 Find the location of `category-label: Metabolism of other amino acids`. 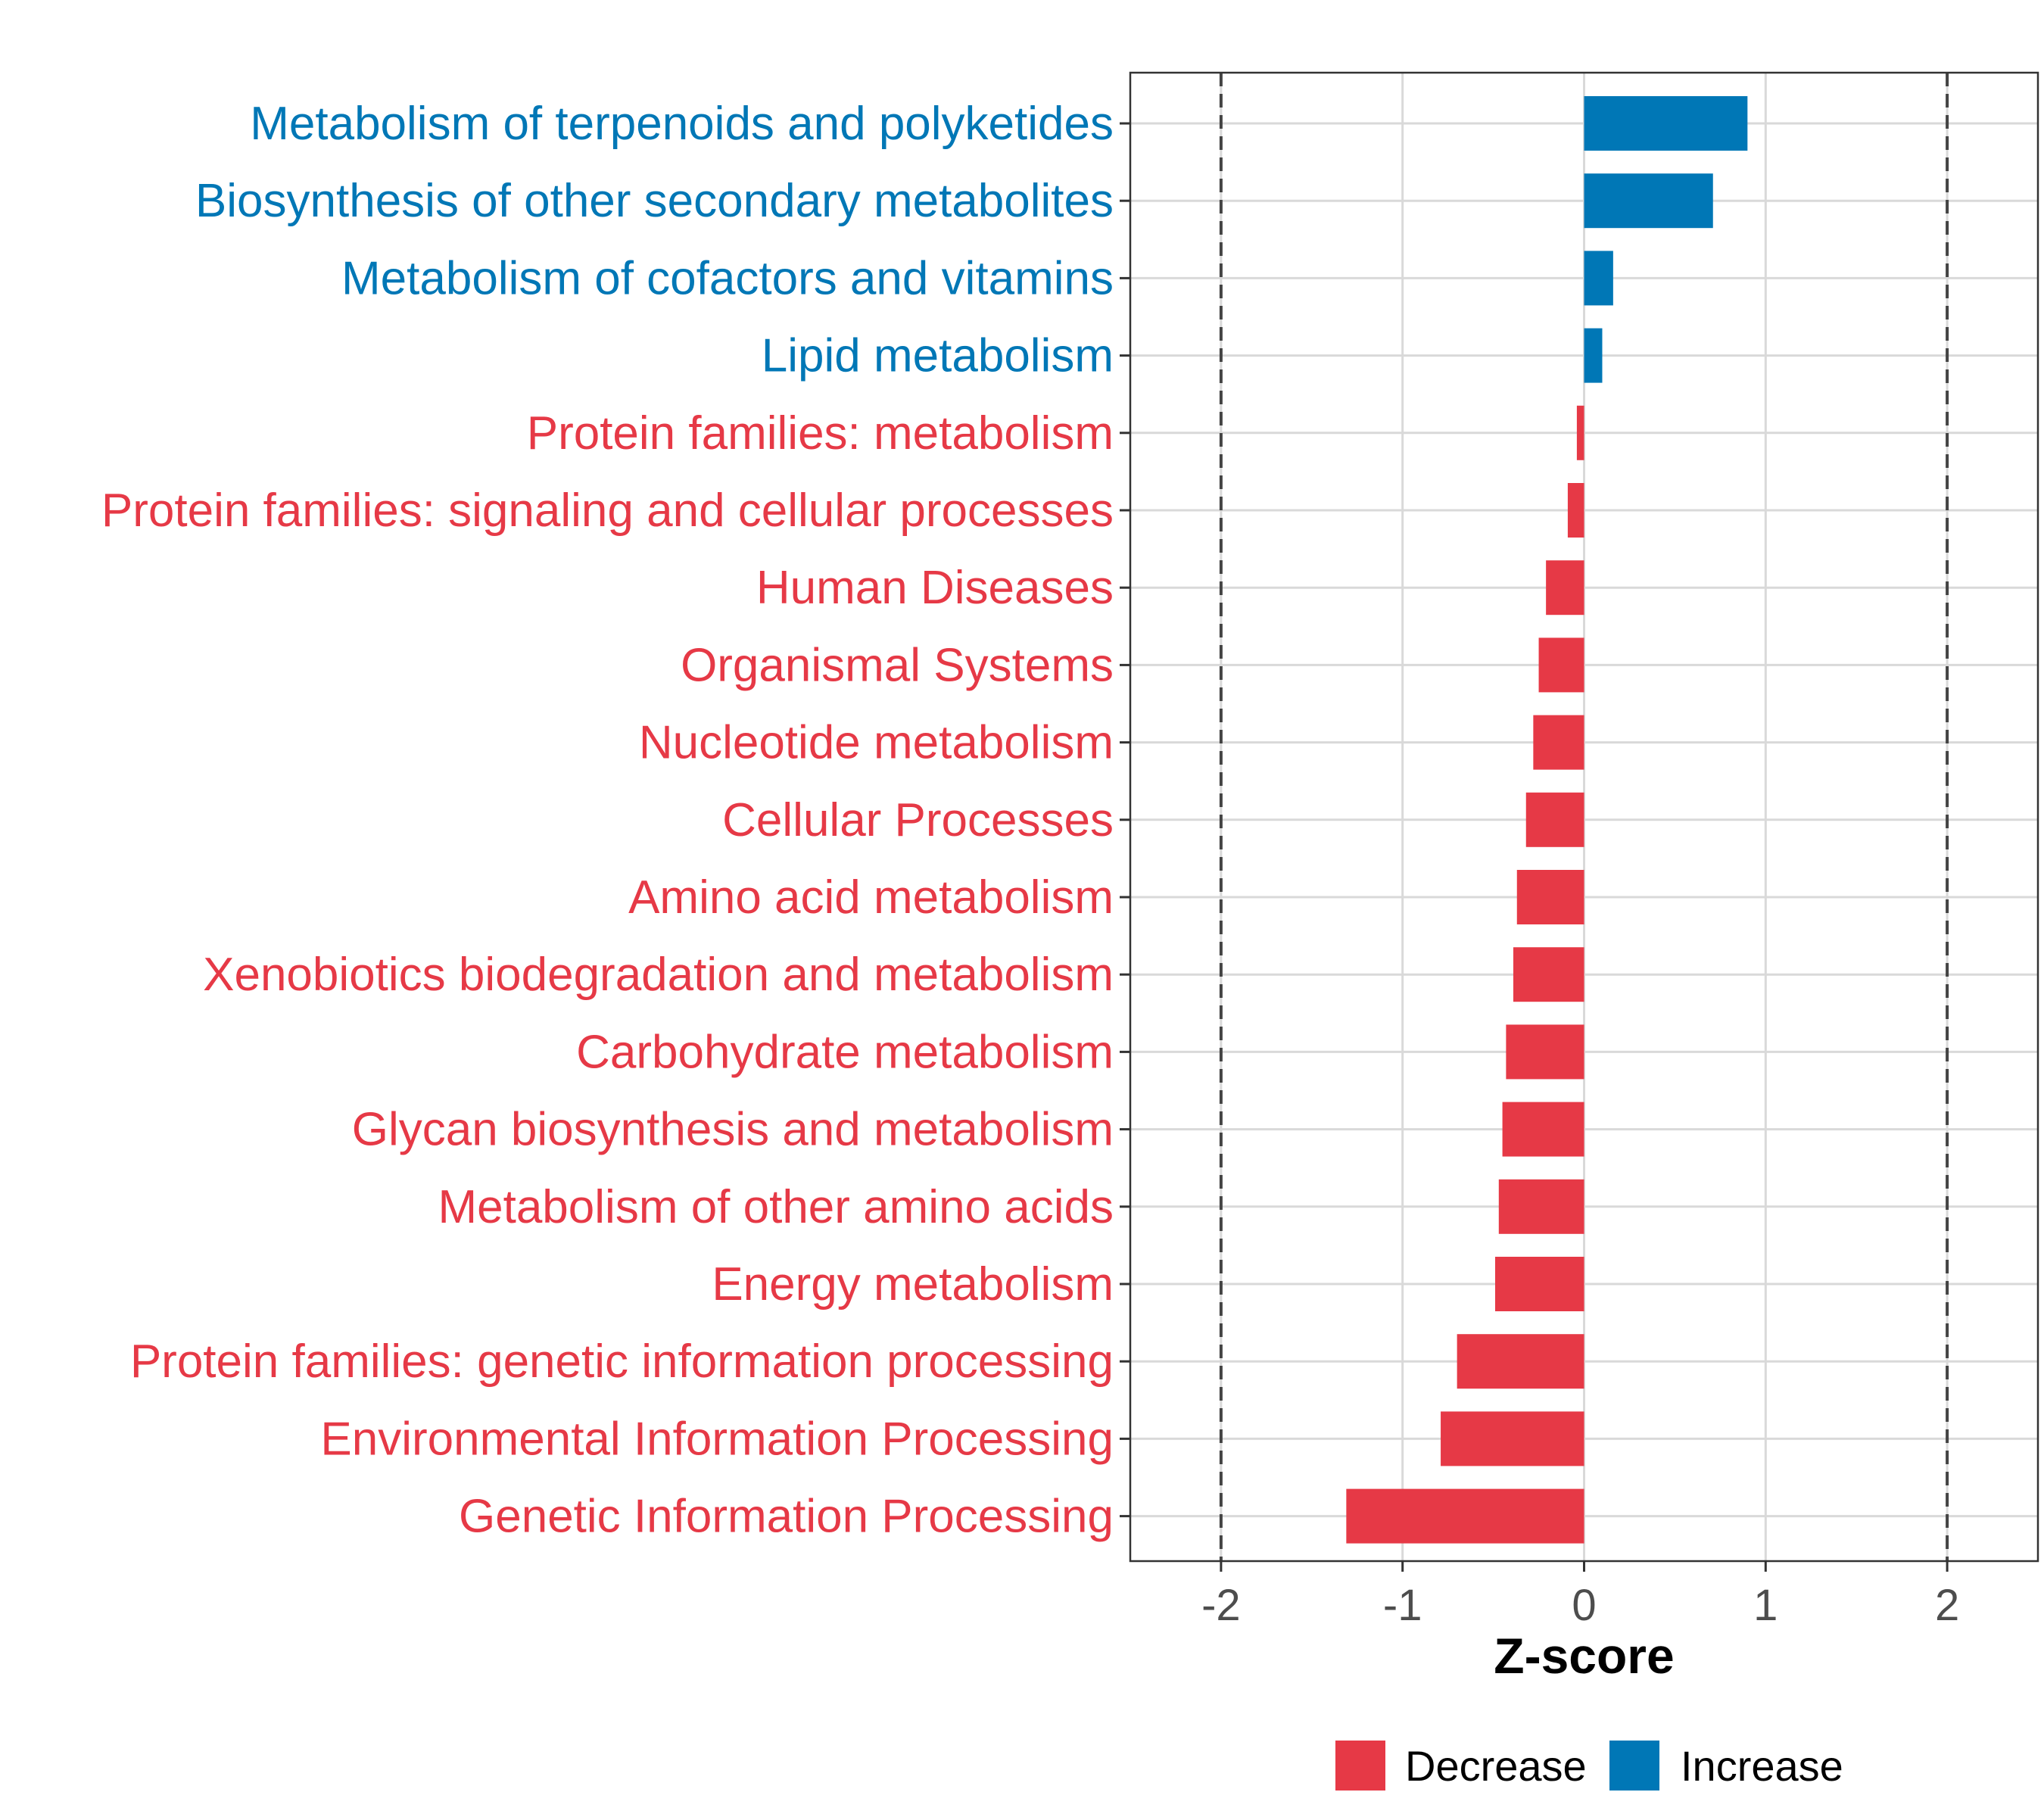

category-label: Metabolism of other amino acids is located at coordinates (776, 1207).